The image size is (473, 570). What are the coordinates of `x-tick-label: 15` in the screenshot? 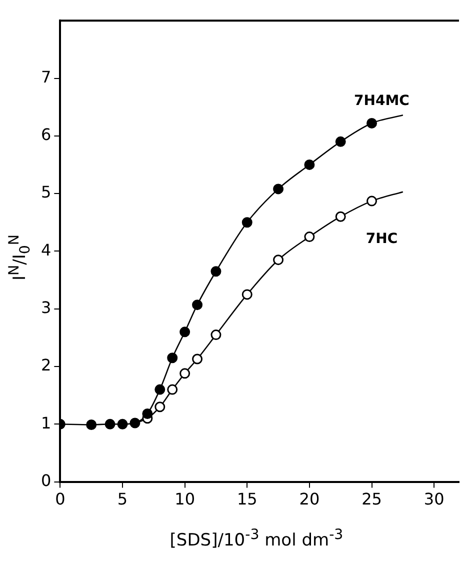 It's located at (247, 499).